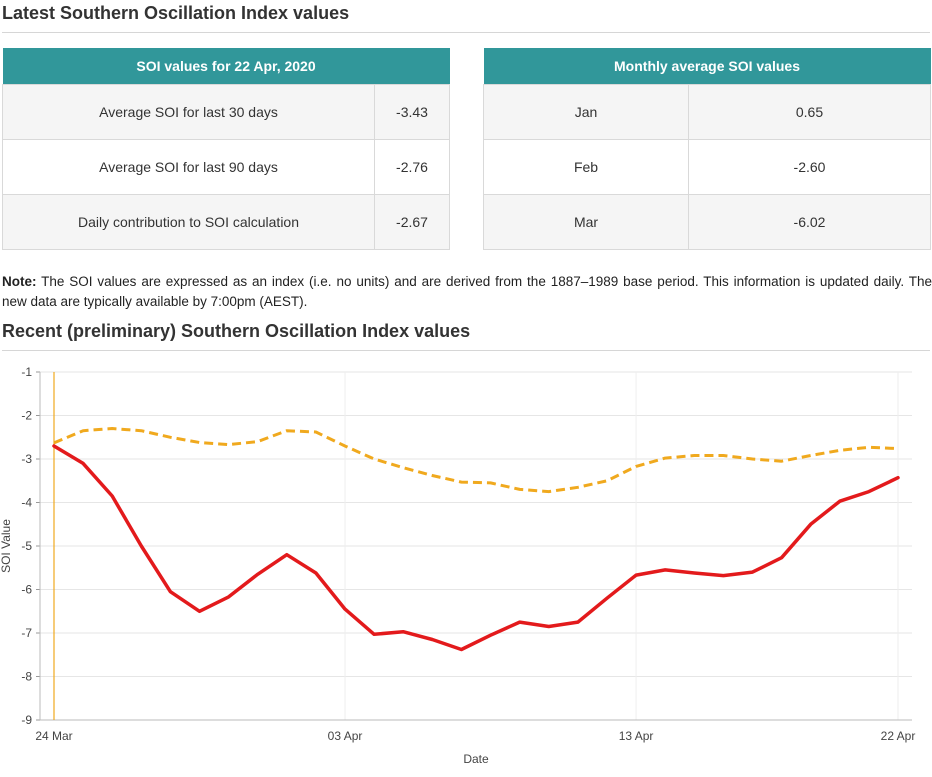 This screenshot has height=777, width=932. I want to click on y-tick-label: -1, so click(26, 372).